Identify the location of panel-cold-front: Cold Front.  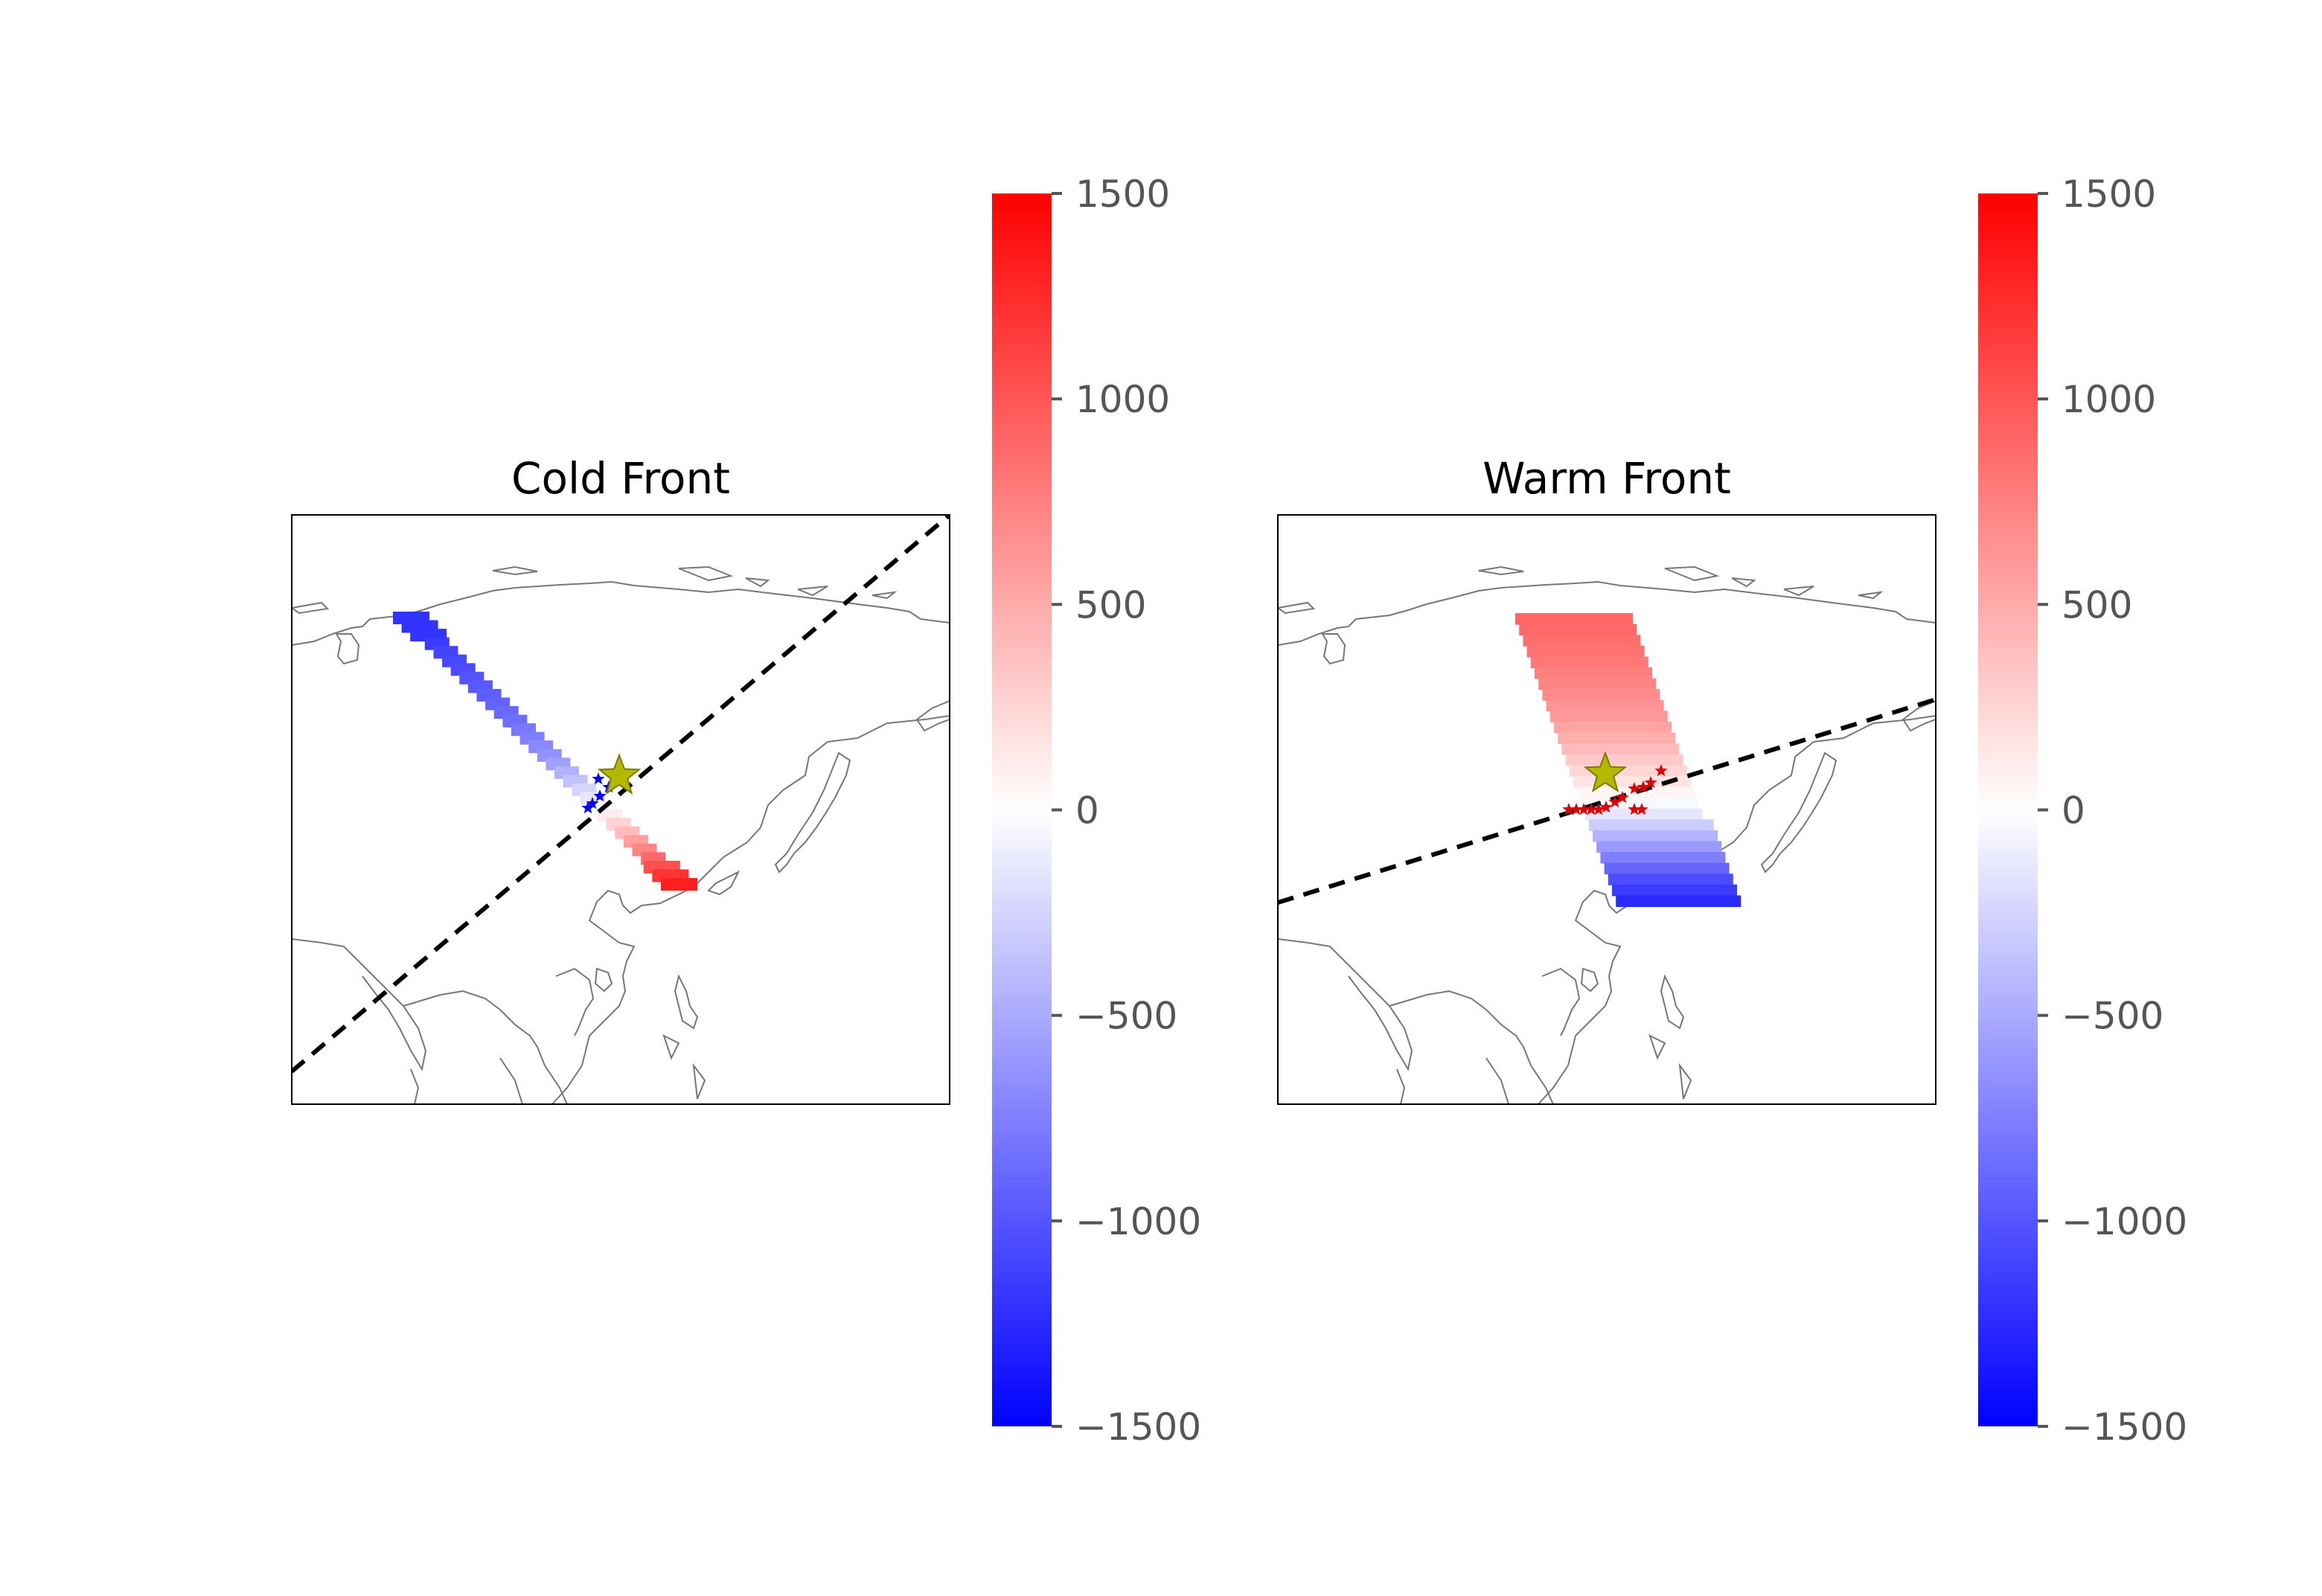
(621, 779).